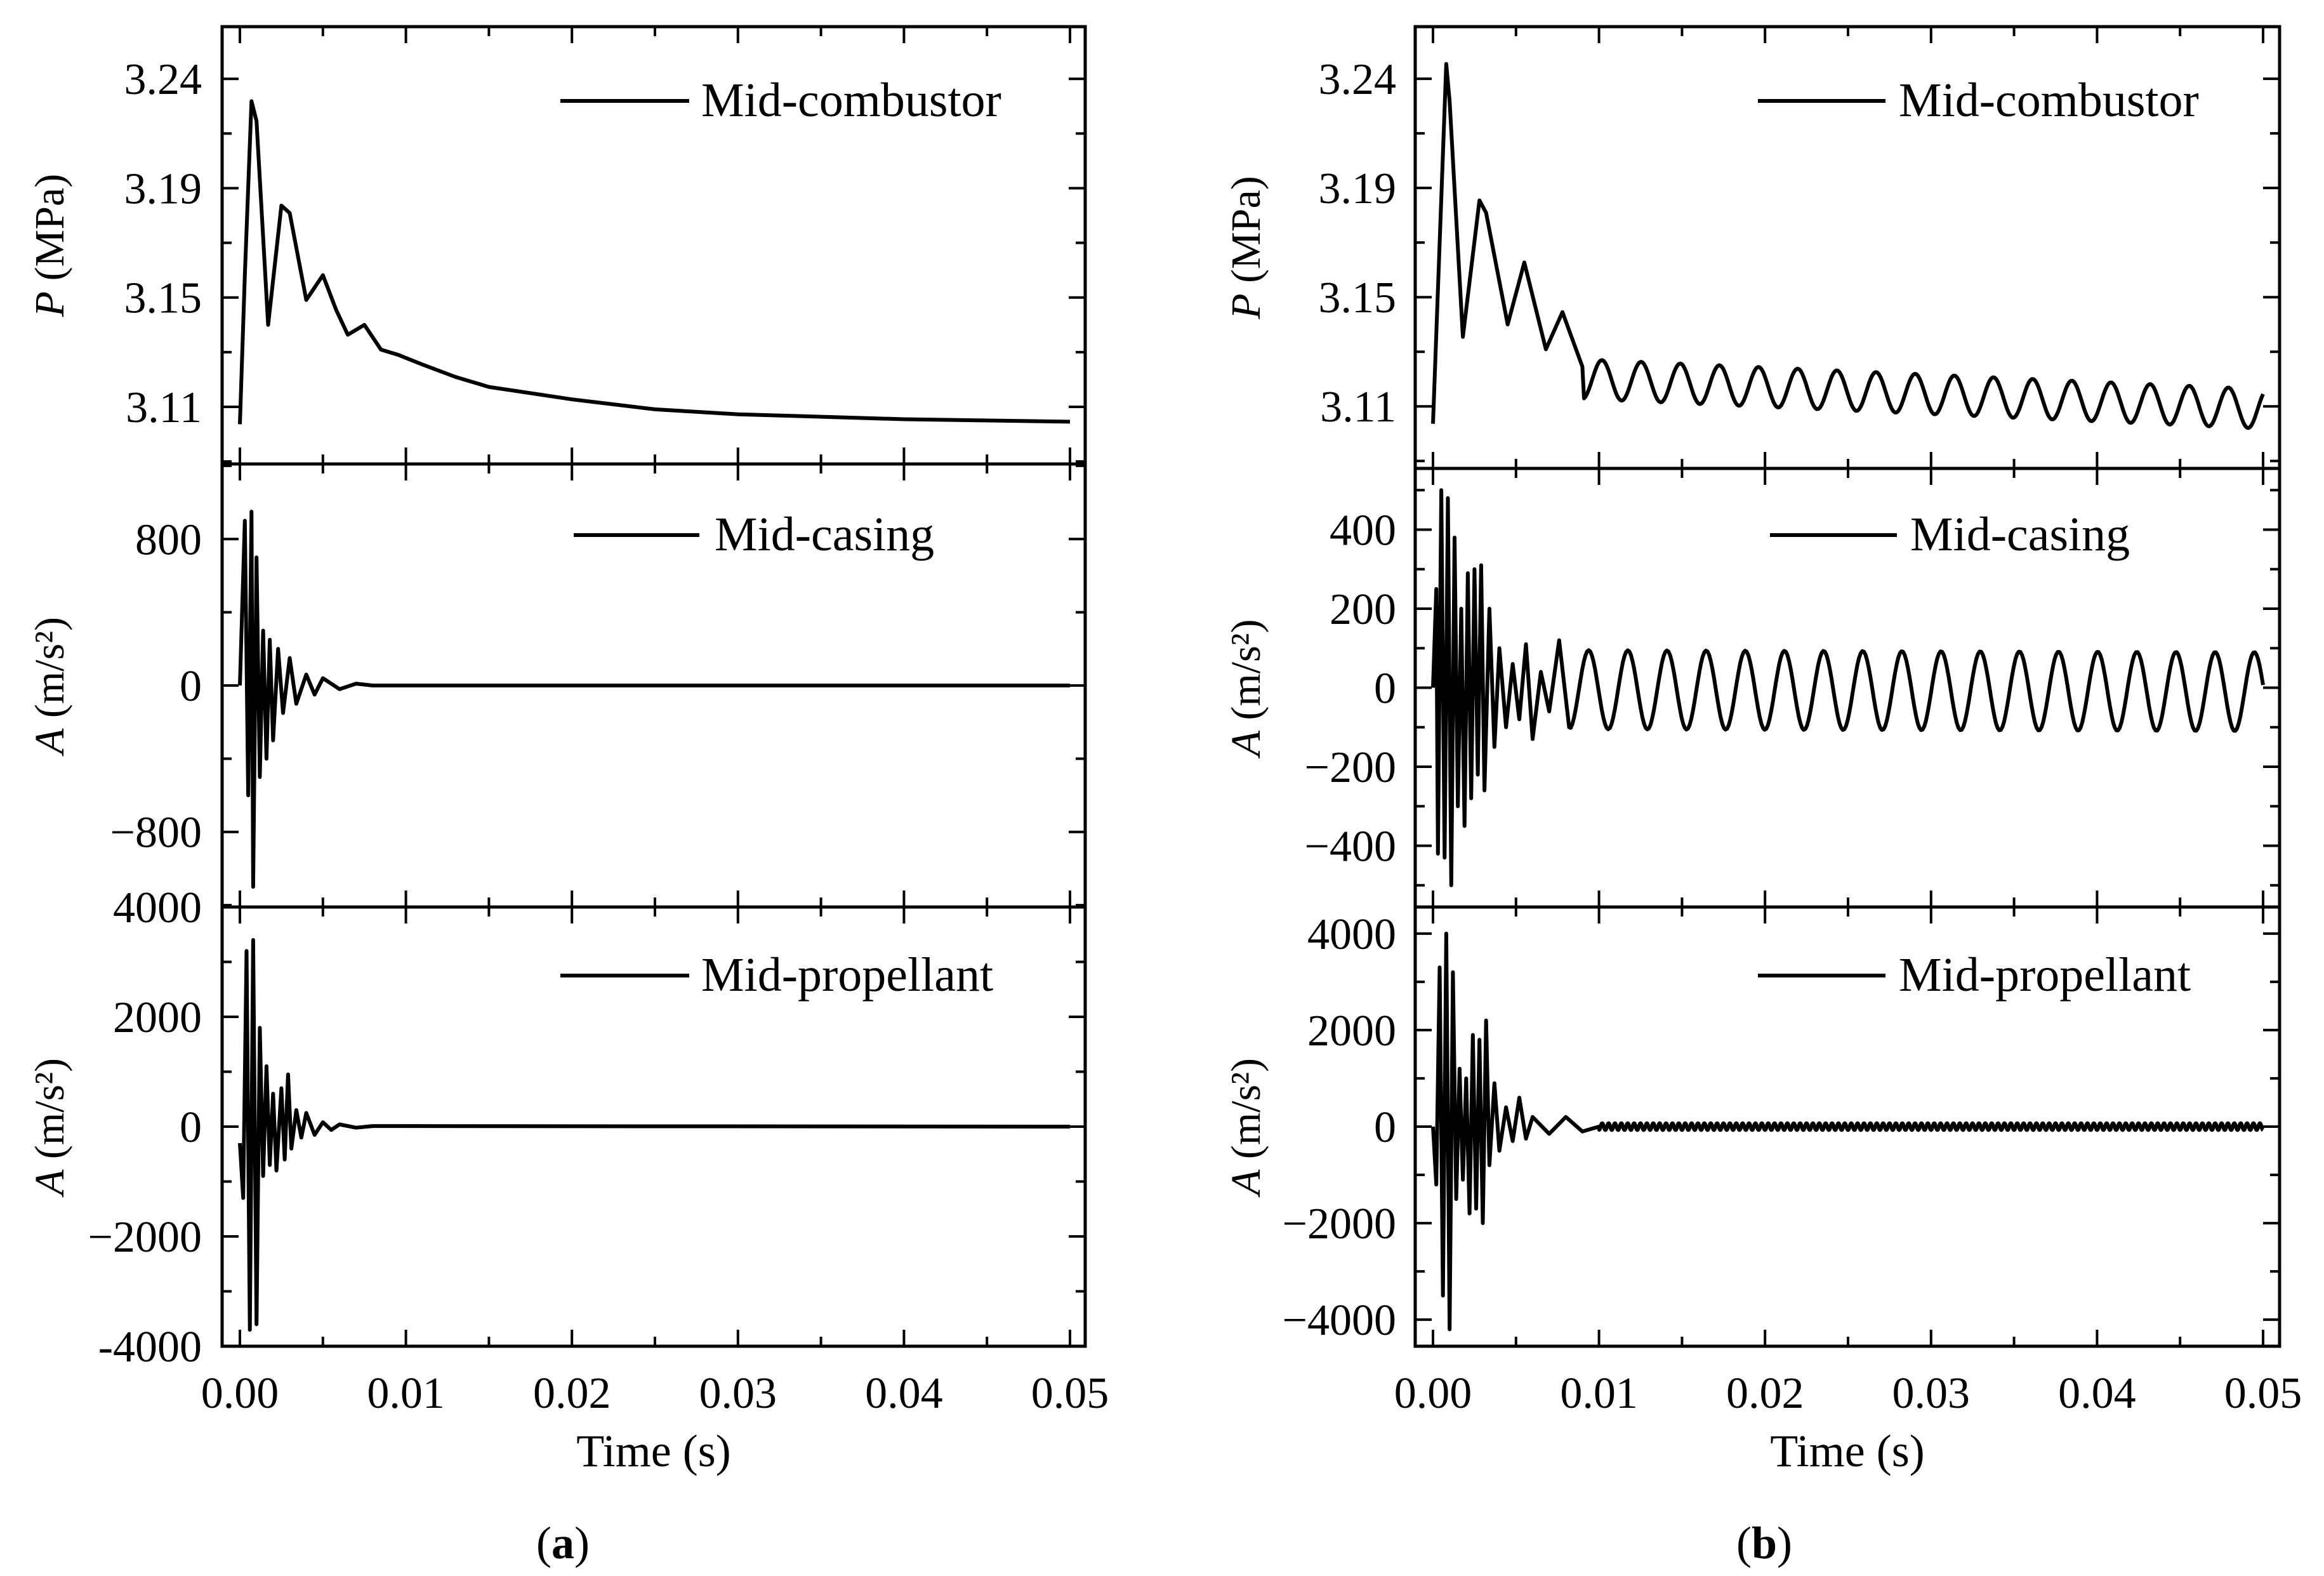 The image size is (2324, 1576). I want to click on y-tick-label: 800, so click(168, 539).